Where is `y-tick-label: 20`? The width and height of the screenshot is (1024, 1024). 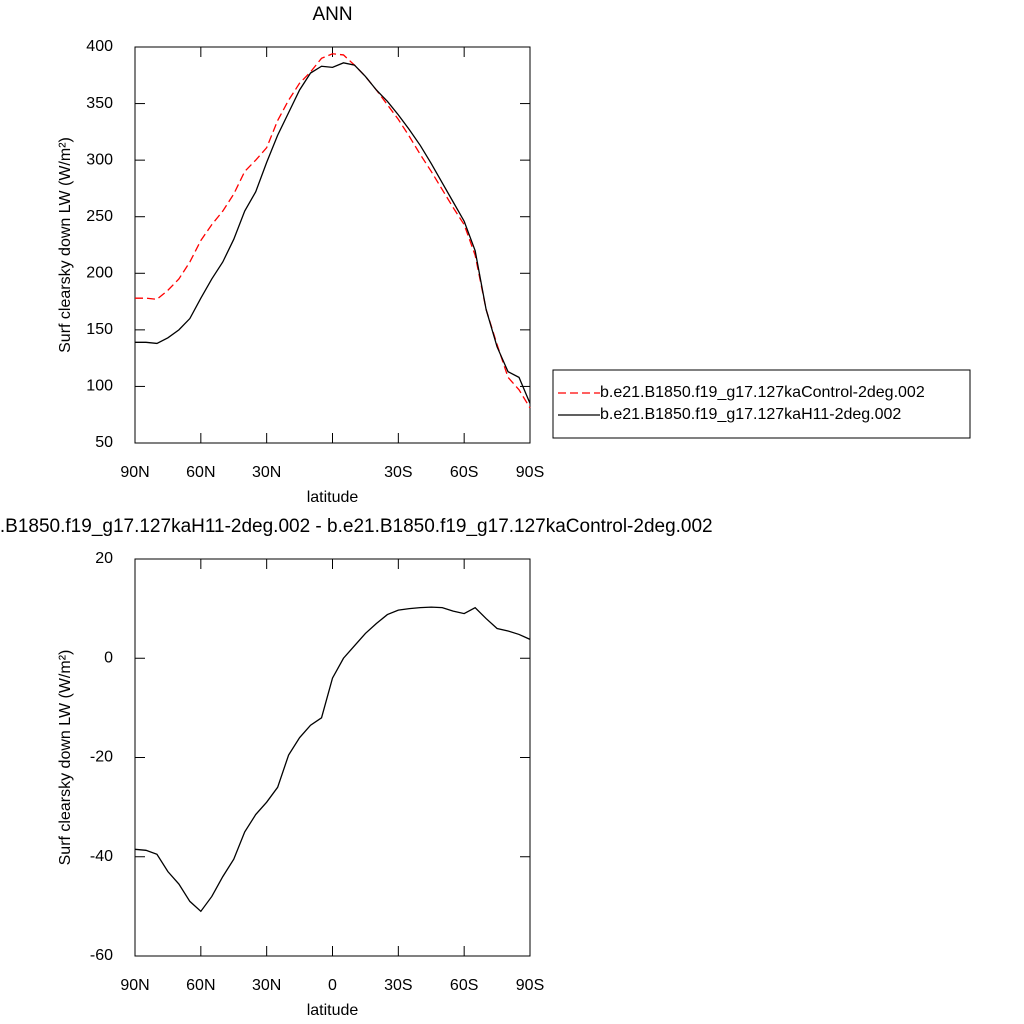 y-tick-label: 20 is located at coordinates (104, 558).